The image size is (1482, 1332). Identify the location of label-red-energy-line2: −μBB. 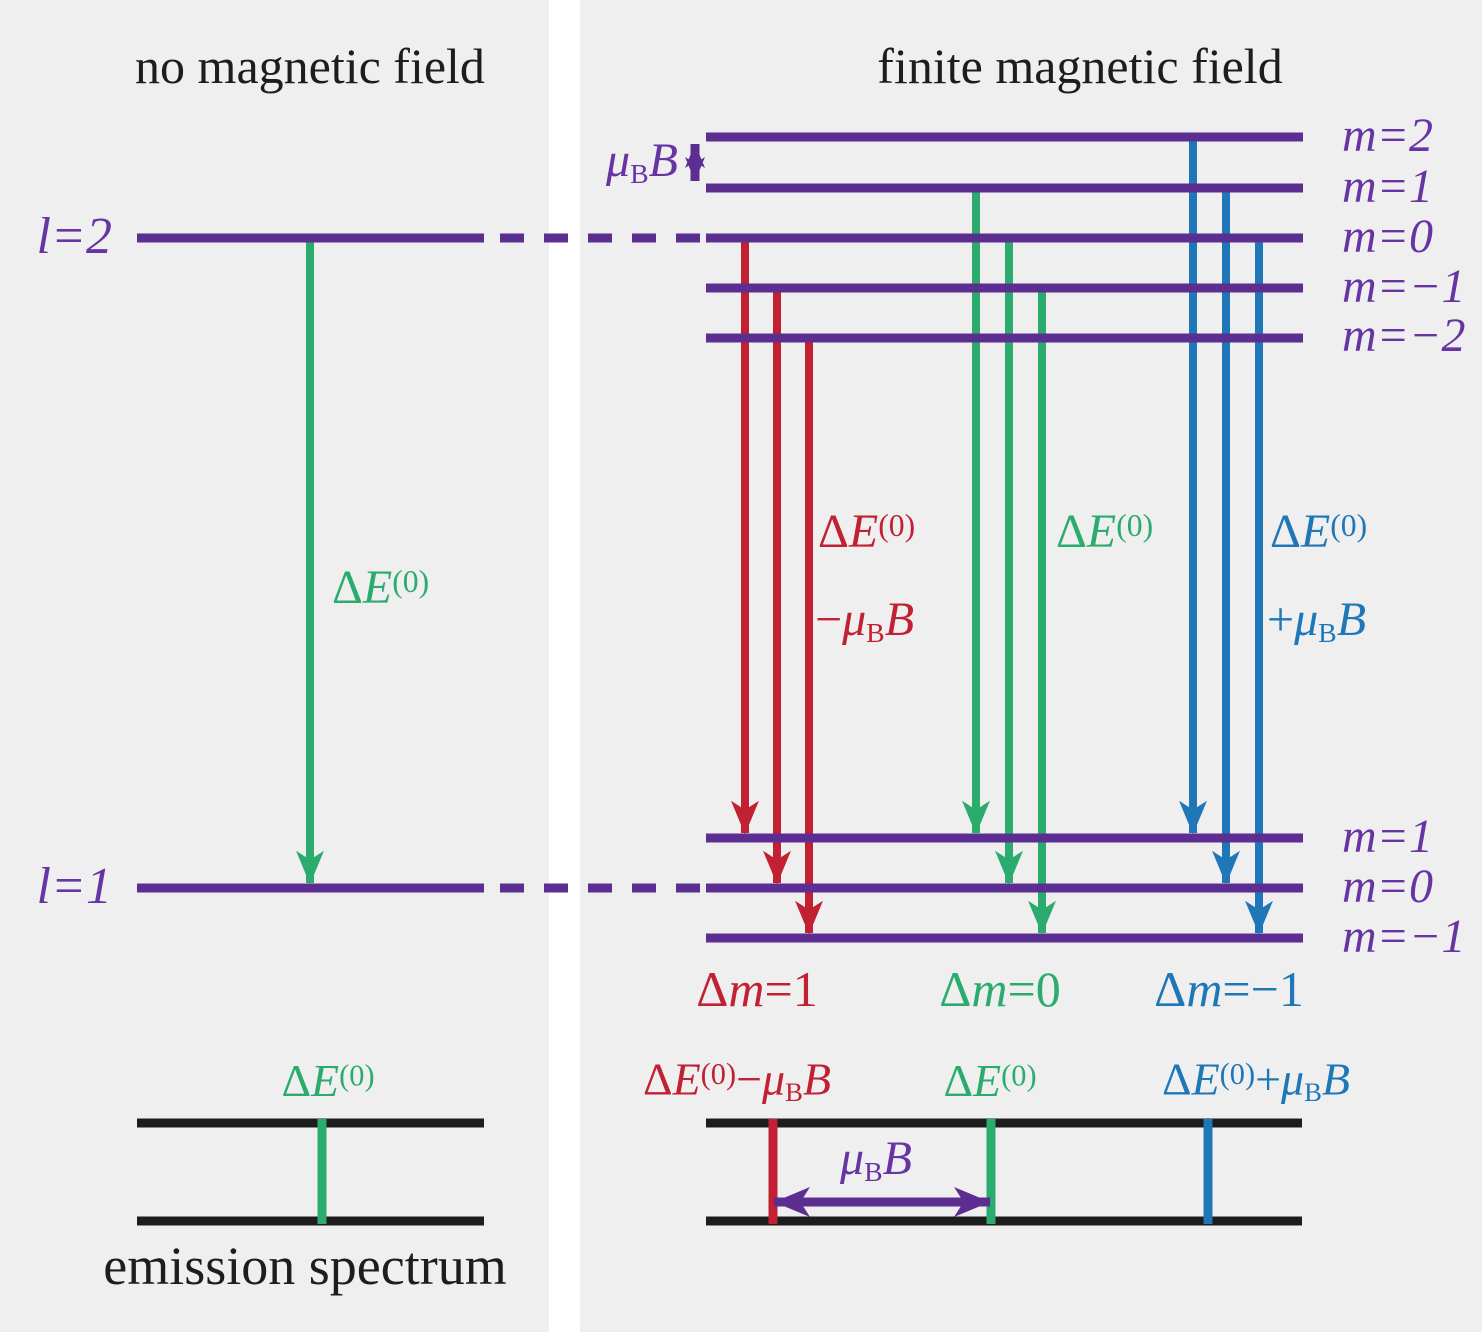
(865, 621).